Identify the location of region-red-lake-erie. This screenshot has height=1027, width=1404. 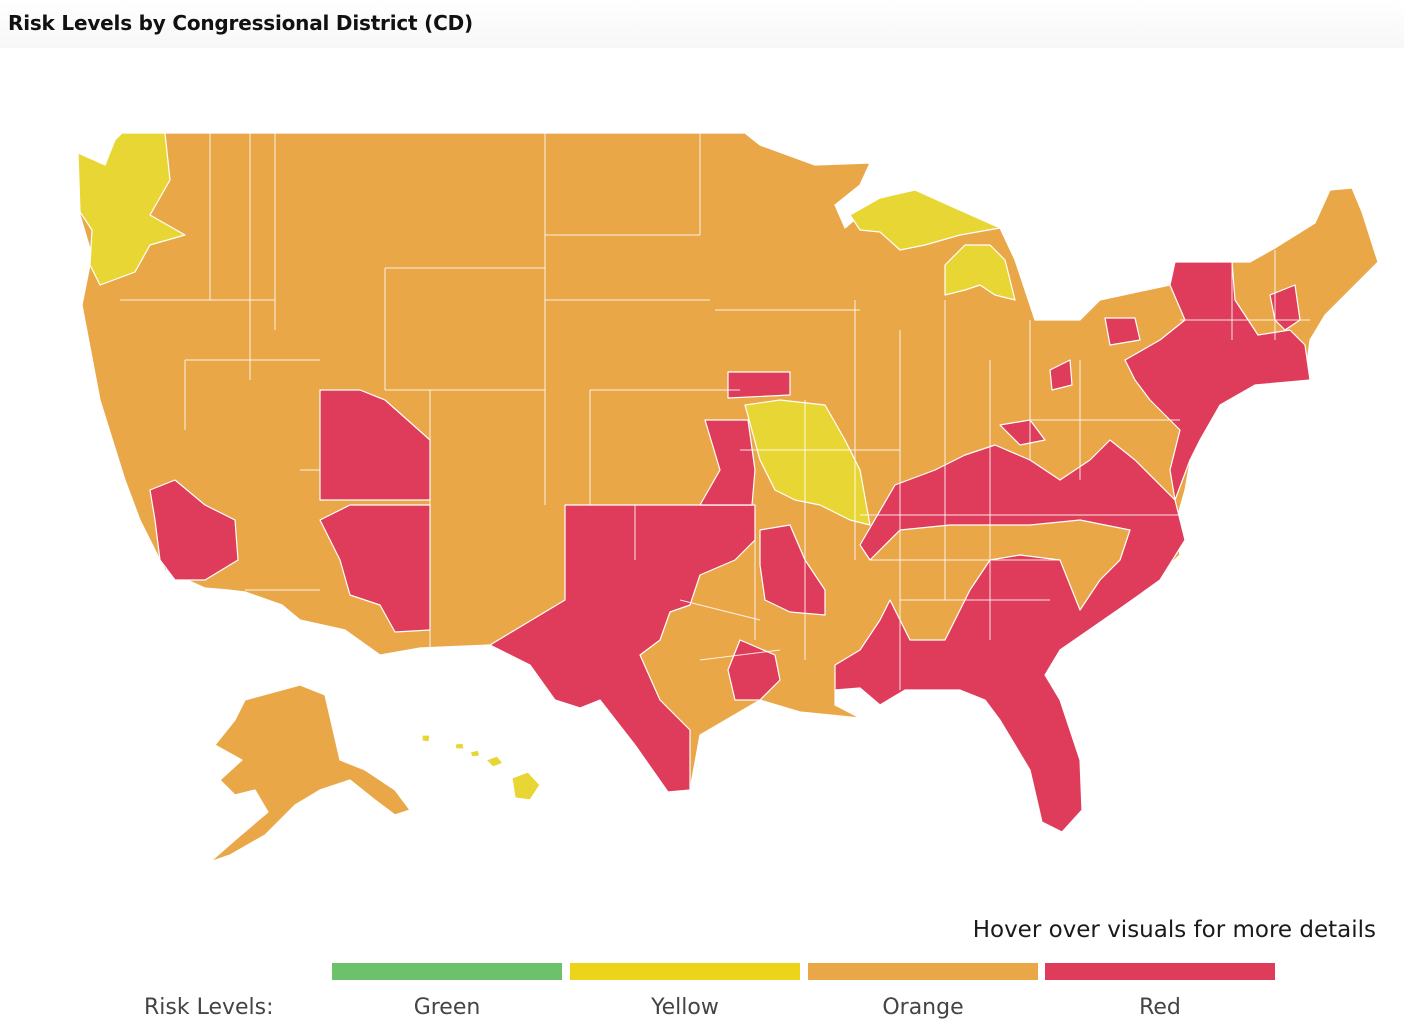
(1061, 375).